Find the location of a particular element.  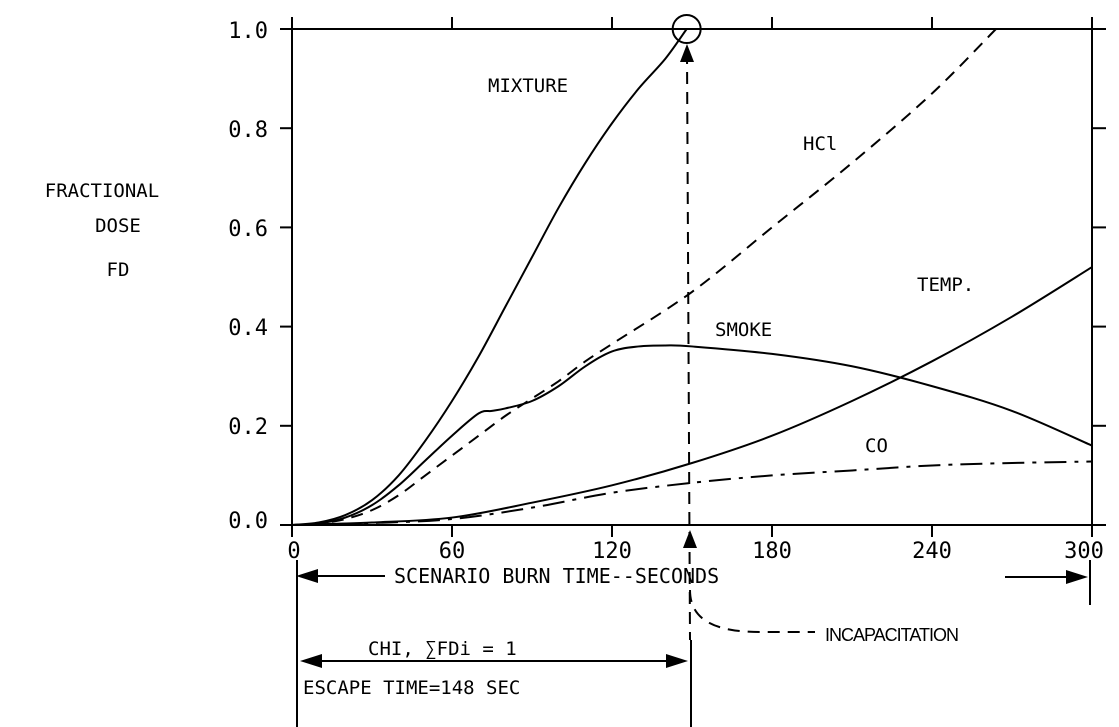

y-tick-label: 1.0 is located at coordinates (248, 31).